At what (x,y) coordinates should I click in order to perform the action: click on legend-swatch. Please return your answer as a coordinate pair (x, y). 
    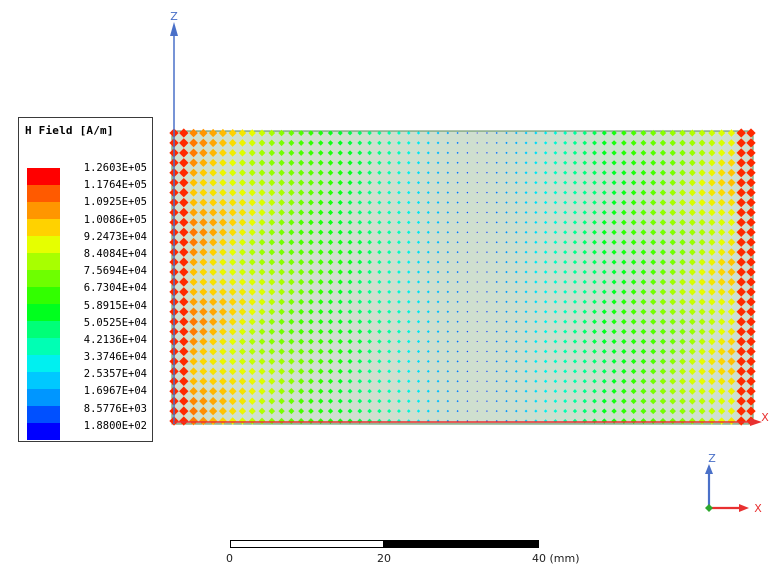
    Looking at the image, I should click on (43, 295).